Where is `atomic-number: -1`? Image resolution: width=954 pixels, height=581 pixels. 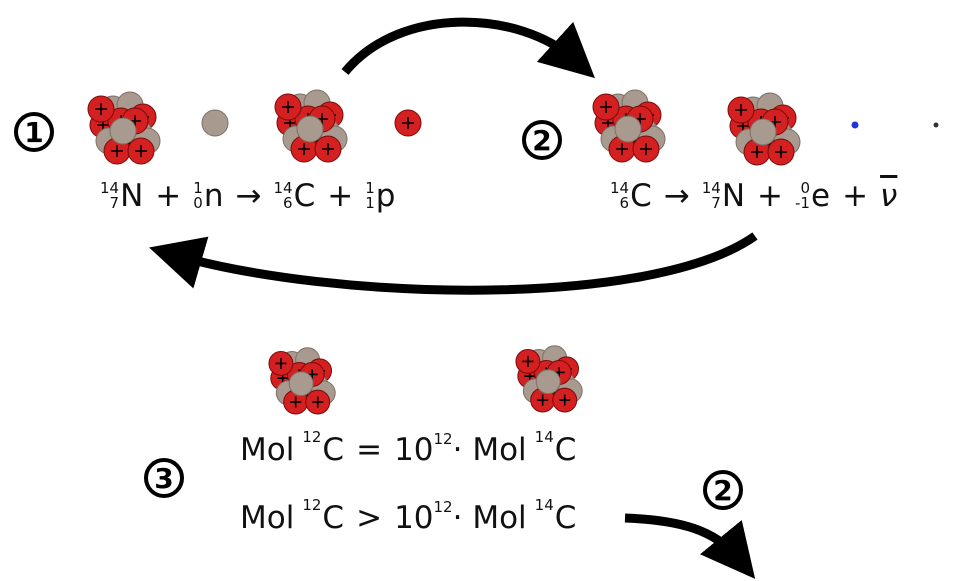 atomic-number: -1 is located at coordinates (802, 203).